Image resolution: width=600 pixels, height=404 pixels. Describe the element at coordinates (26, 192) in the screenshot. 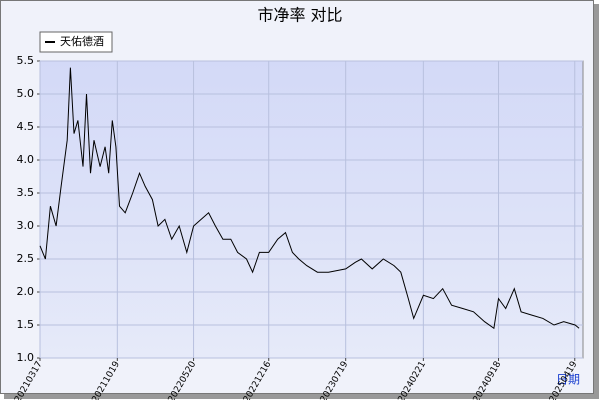

I see `y-tick-label: 3.5` at that location.